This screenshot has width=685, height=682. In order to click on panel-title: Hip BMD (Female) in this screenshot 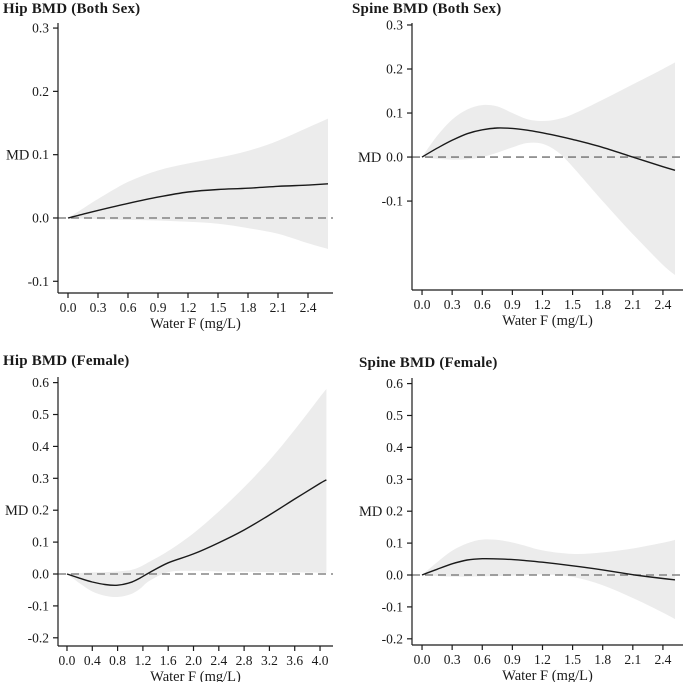, I will do `click(66, 361)`.